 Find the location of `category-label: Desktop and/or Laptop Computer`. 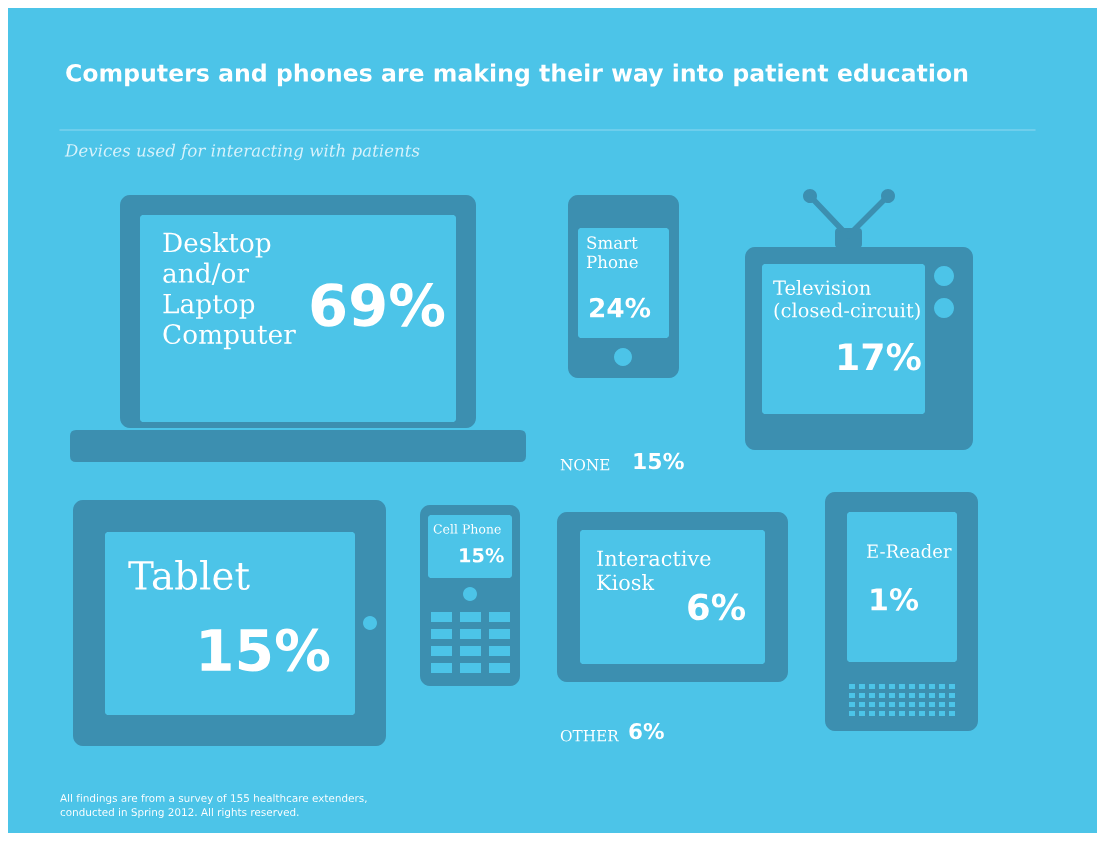

category-label: Desktop and/or Laptop Computer is located at coordinates (229, 291).